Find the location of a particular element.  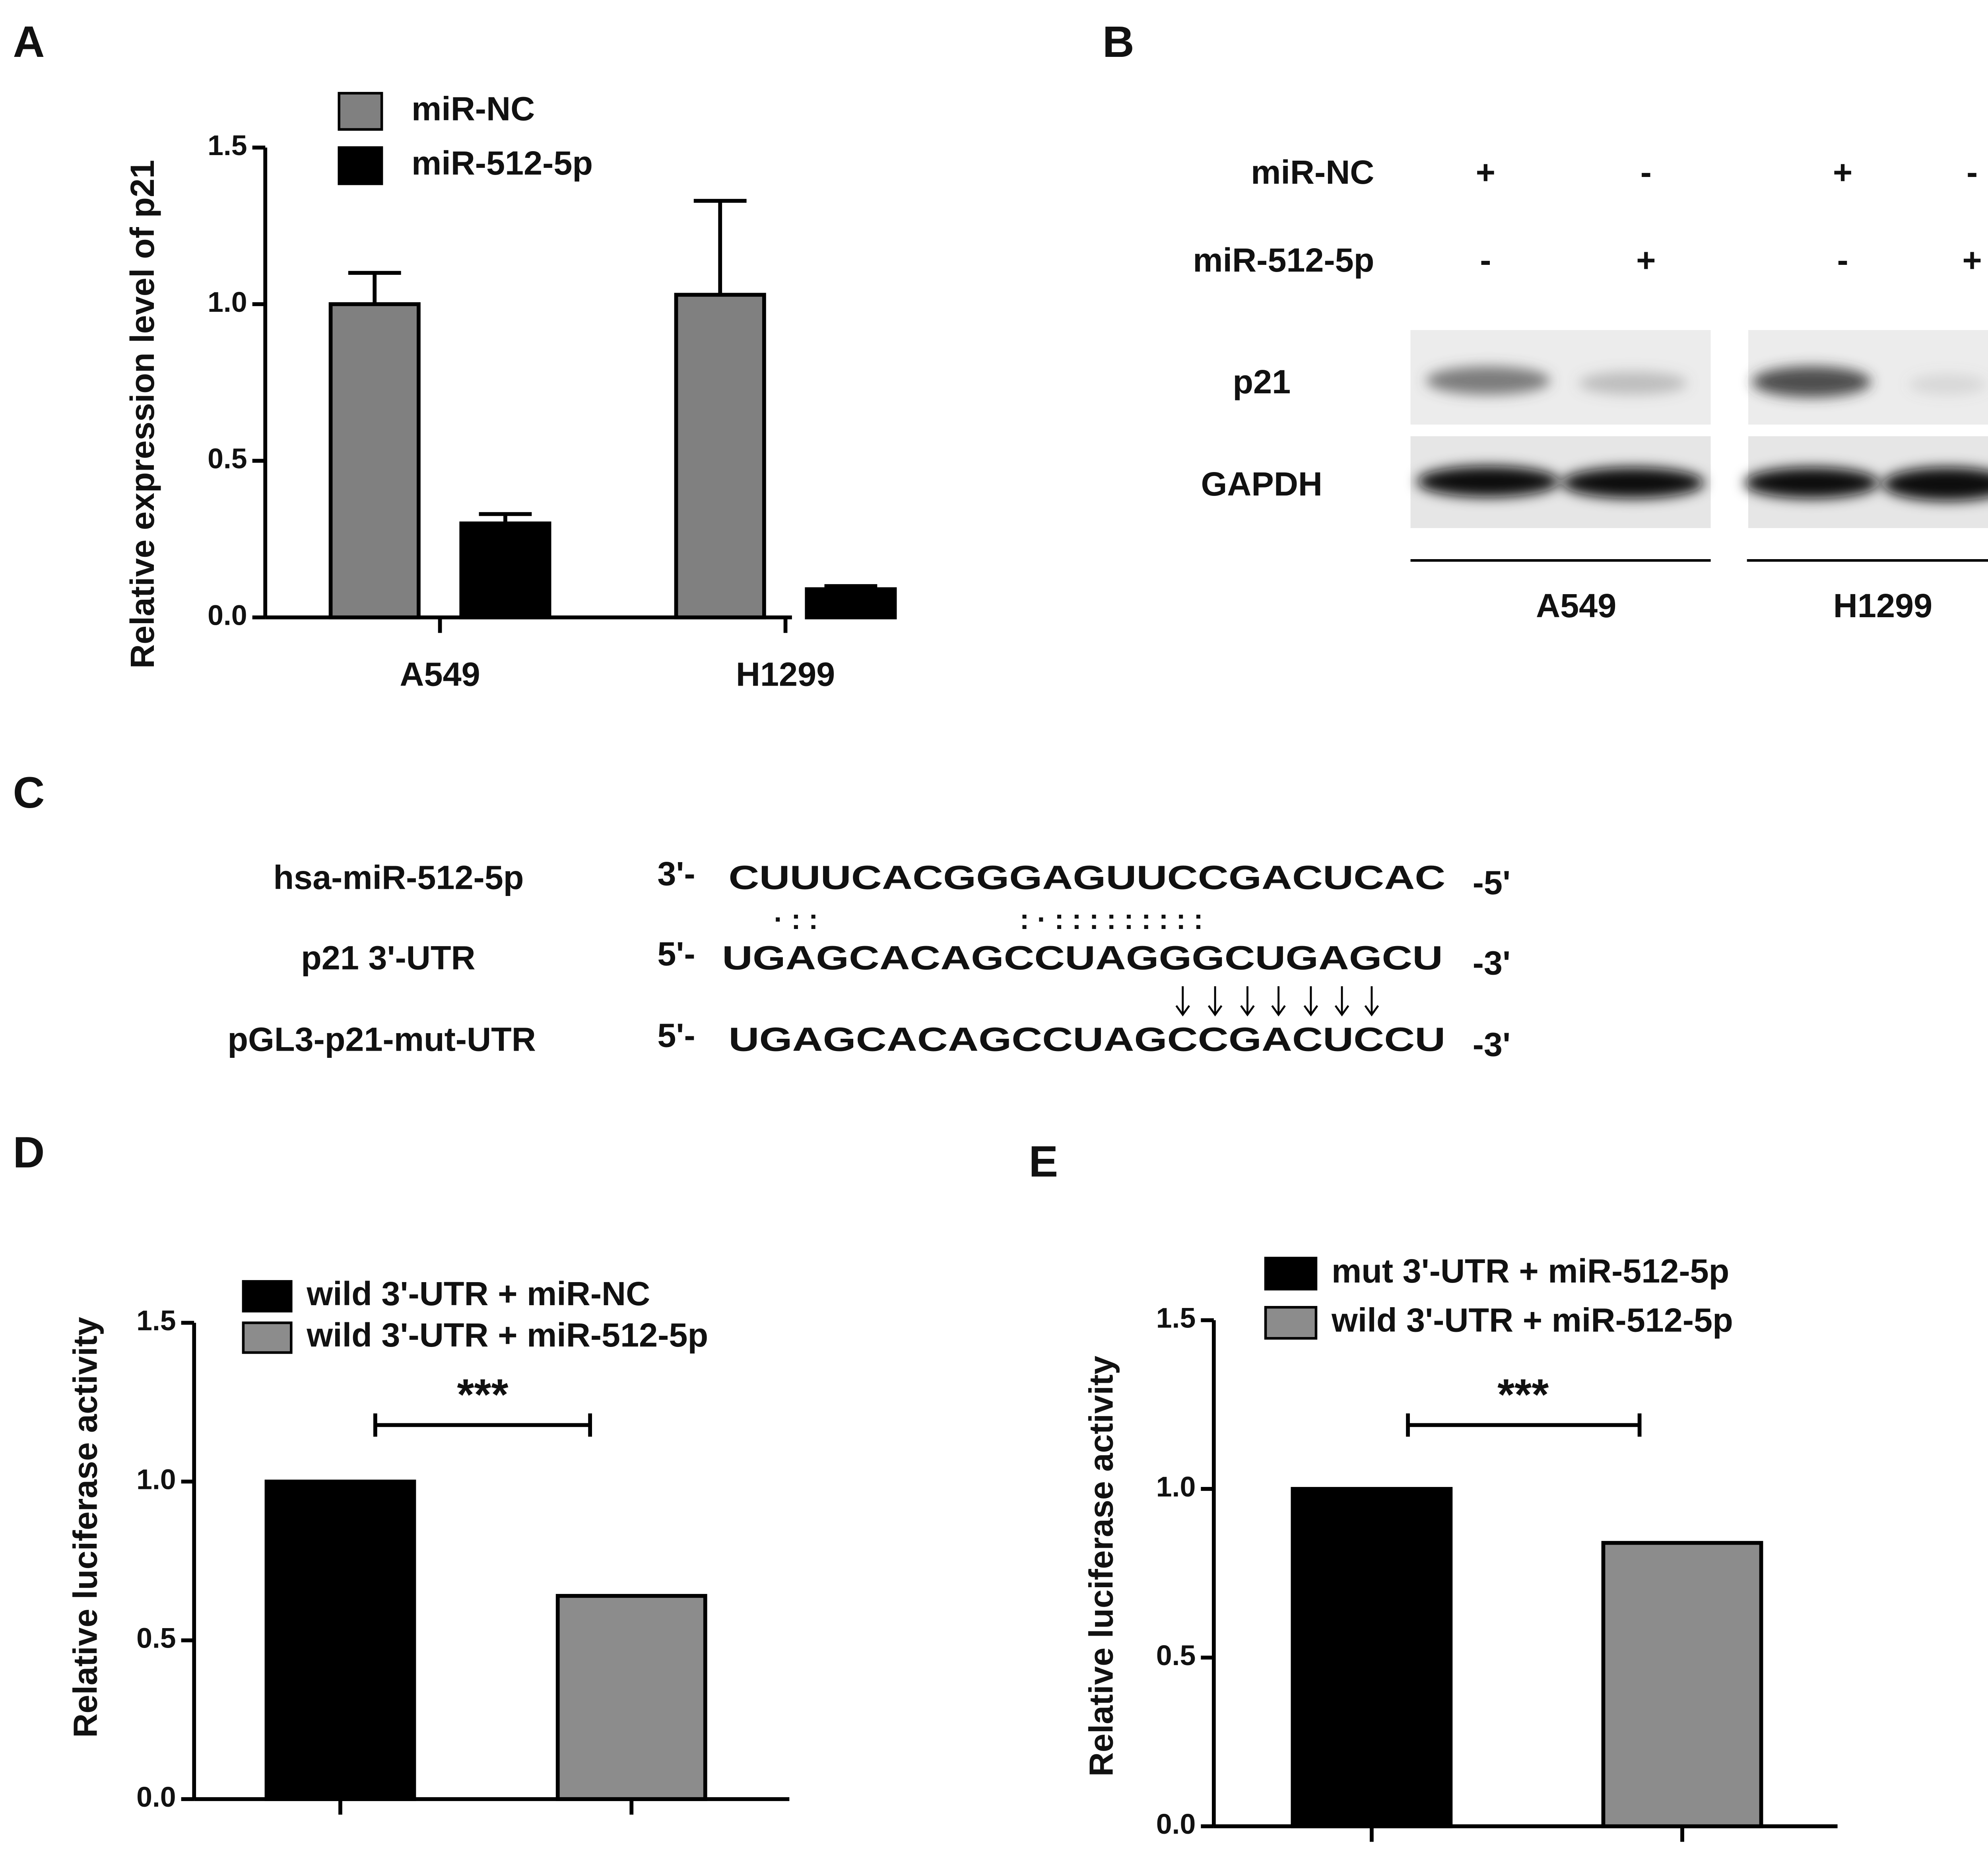

arrow is located at coordinates (1277, 1001).